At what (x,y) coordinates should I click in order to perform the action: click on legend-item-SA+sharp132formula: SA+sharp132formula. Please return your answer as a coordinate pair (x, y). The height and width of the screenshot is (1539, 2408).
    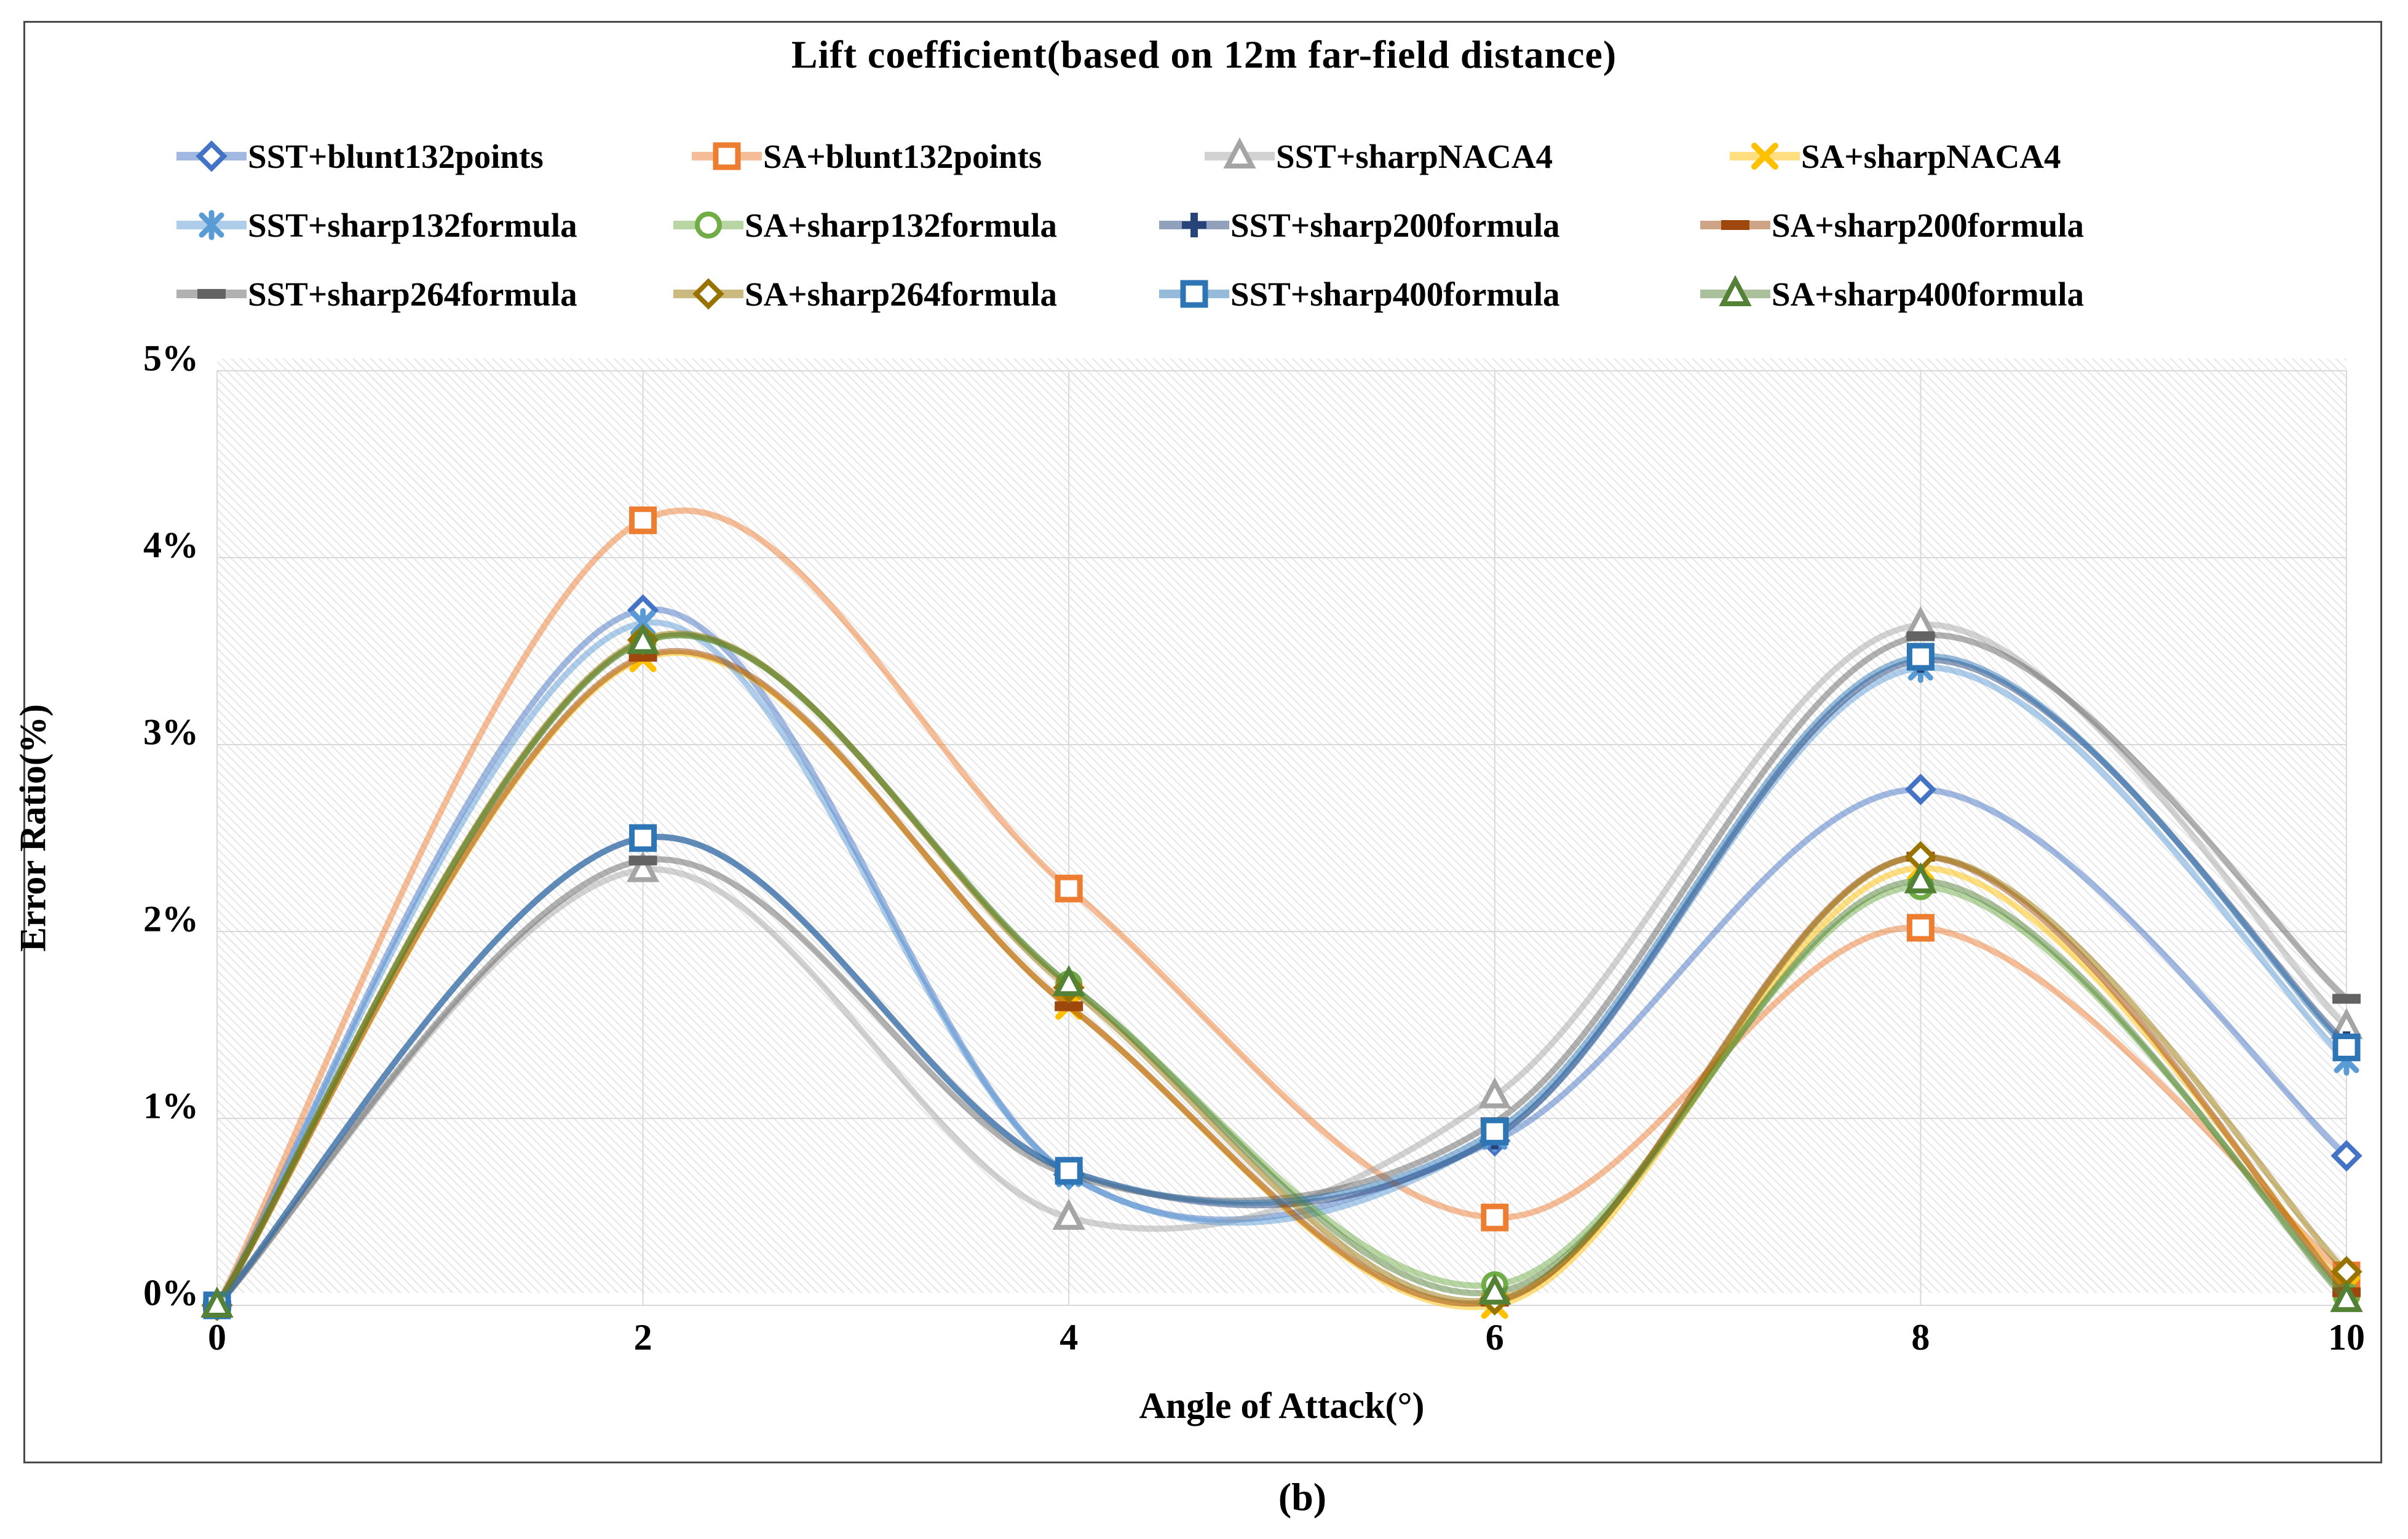
    Looking at the image, I should click on (864, 225).